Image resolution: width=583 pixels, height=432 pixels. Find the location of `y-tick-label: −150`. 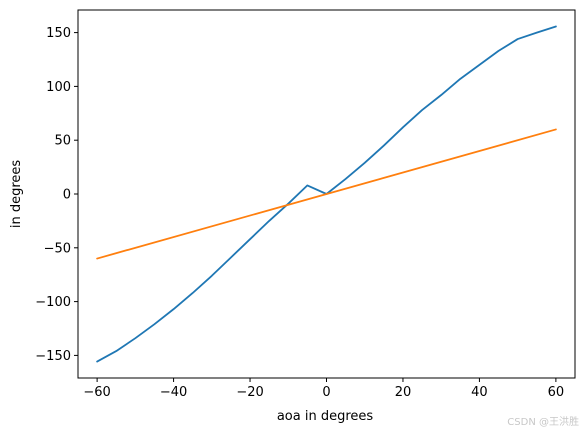

y-tick-label: −150 is located at coordinates (53, 356).